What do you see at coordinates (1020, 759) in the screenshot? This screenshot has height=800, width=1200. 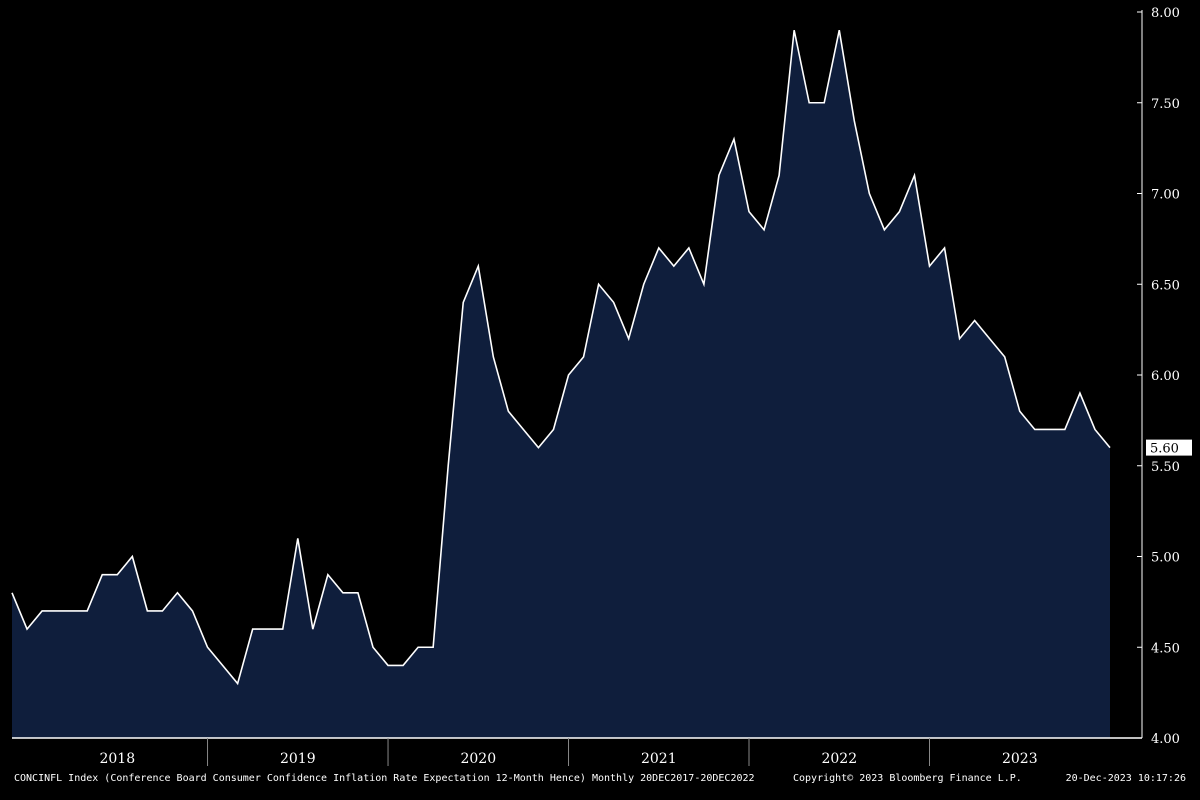 I see `x-tick-label: 2023` at bounding box center [1020, 759].